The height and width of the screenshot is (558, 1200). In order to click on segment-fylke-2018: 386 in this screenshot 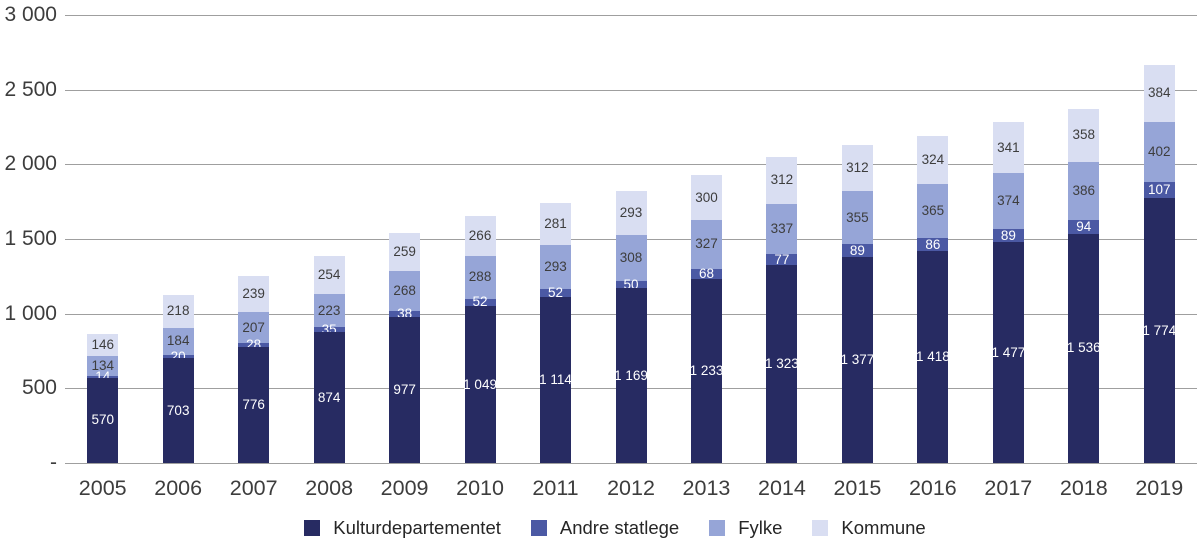, I will do `click(1084, 190)`.